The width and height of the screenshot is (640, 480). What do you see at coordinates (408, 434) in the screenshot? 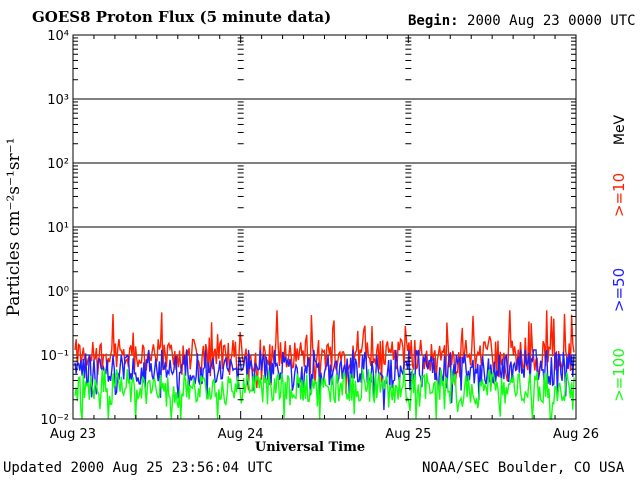
I see `x-tick-label: Aug 25` at bounding box center [408, 434].